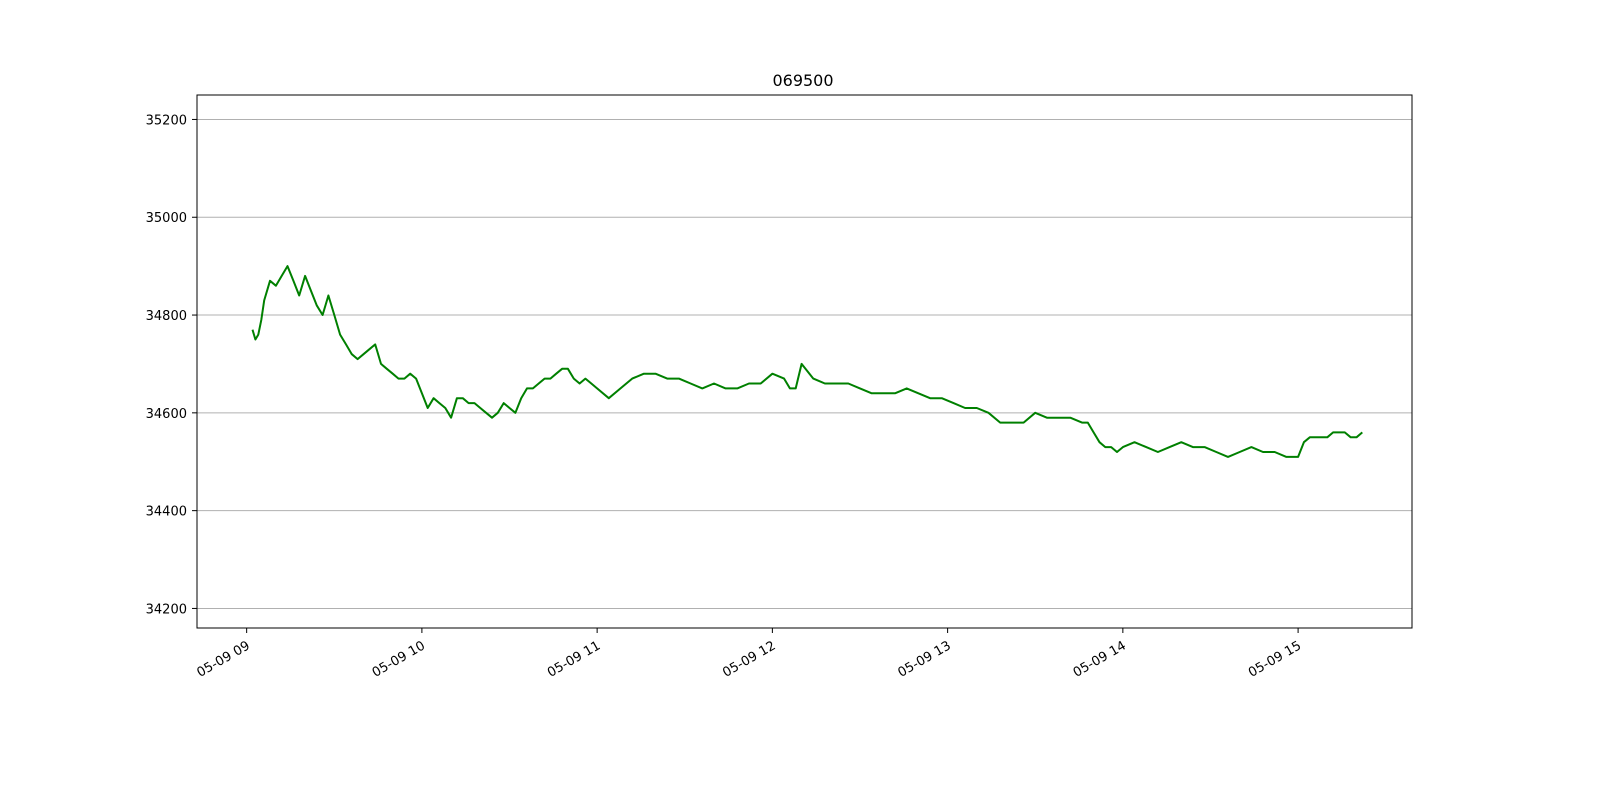  I want to click on y-tick-label: 35000, so click(166, 218).